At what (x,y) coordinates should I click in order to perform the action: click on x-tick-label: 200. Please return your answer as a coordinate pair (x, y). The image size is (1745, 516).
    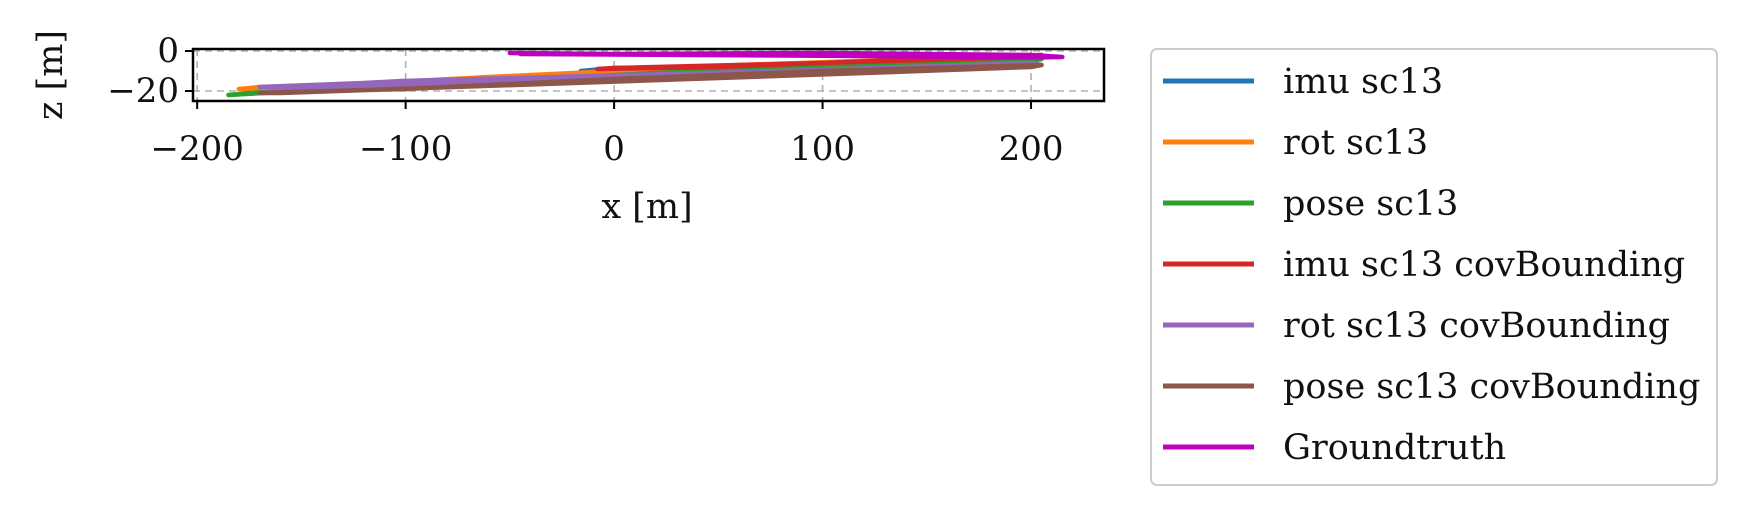
    Looking at the image, I should click on (1031, 149).